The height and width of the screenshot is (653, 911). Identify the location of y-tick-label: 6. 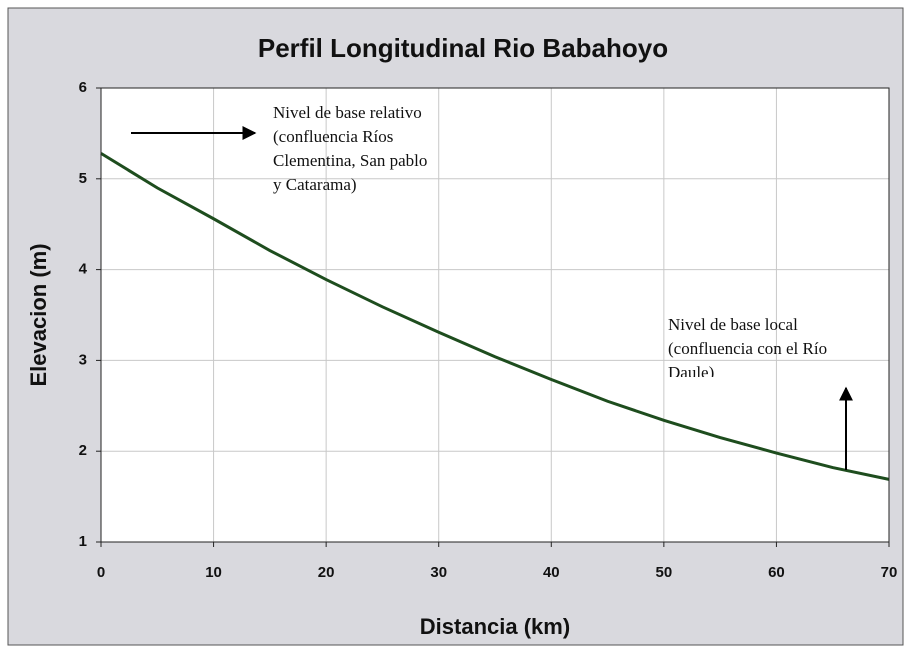
(83, 87).